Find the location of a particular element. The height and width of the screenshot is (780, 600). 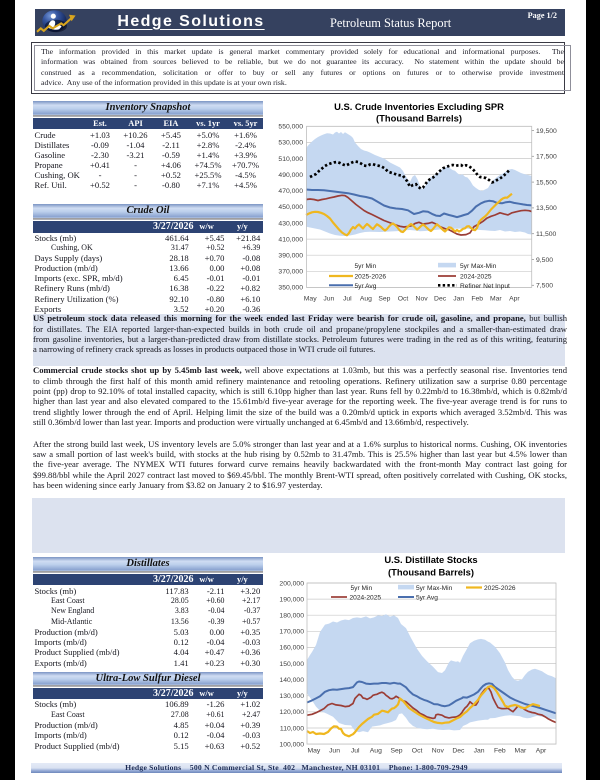

svg-text: 100,000 is located at coordinates (291, 744).